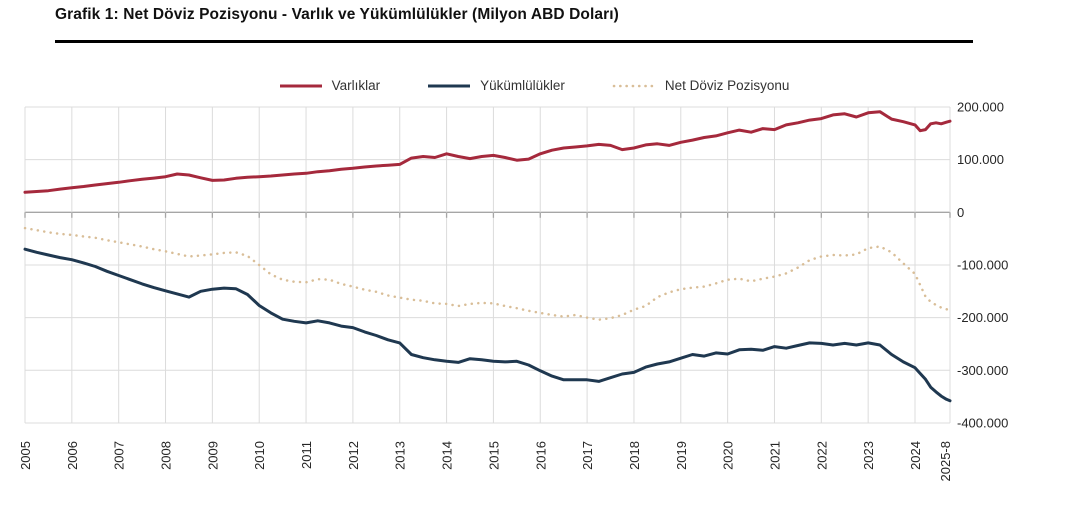 The image size is (1067, 512). I want to click on x-axis-label: 2020, so click(728, 455).